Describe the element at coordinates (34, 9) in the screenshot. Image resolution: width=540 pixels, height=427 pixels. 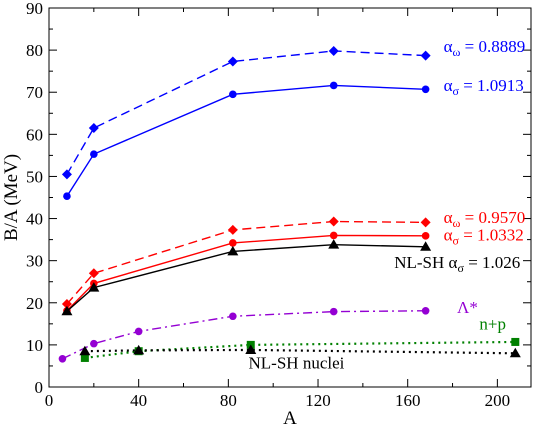
I see `y-tick-label: 90` at that location.